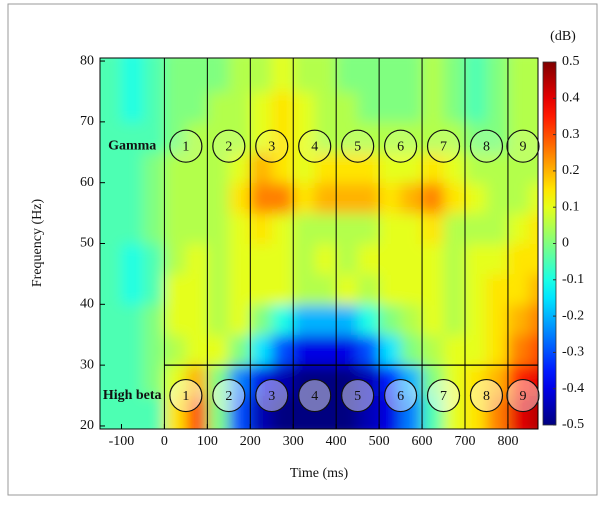 The image size is (605, 505). Describe the element at coordinates (293, 441) in the screenshot. I see `x-tick-label: 300` at that location.